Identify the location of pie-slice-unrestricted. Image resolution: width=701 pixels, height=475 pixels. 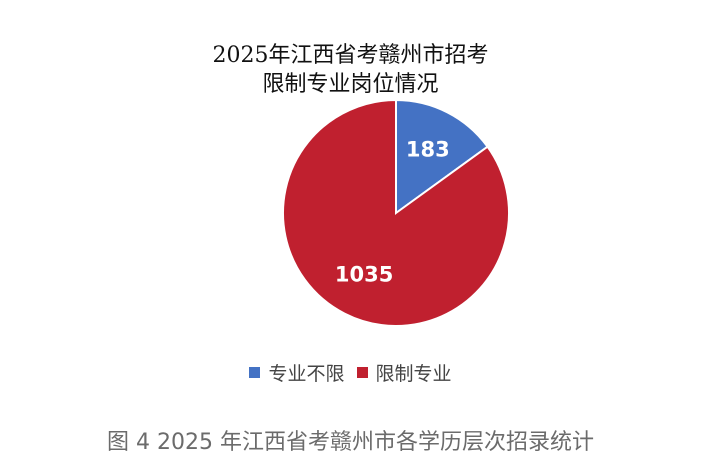
(442, 156).